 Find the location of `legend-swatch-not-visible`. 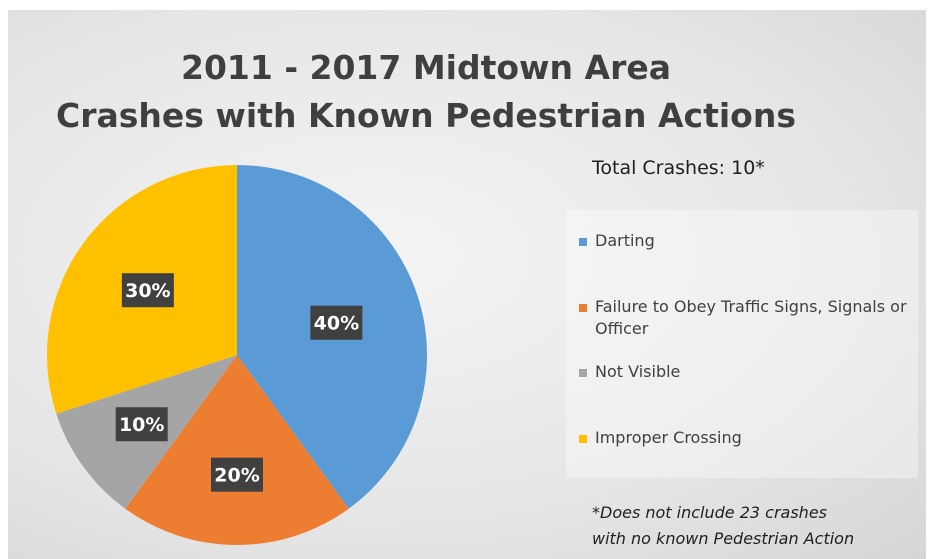

legend-swatch-not-visible is located at coordinates (583, 373).